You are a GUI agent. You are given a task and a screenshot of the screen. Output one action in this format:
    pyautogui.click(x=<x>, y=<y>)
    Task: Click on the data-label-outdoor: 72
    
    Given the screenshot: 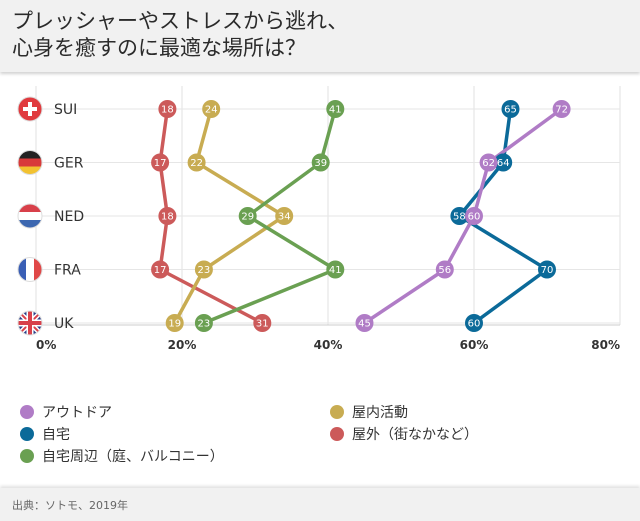 What is the action you would take?
    pyautogui.click(x=561, y=110)
    